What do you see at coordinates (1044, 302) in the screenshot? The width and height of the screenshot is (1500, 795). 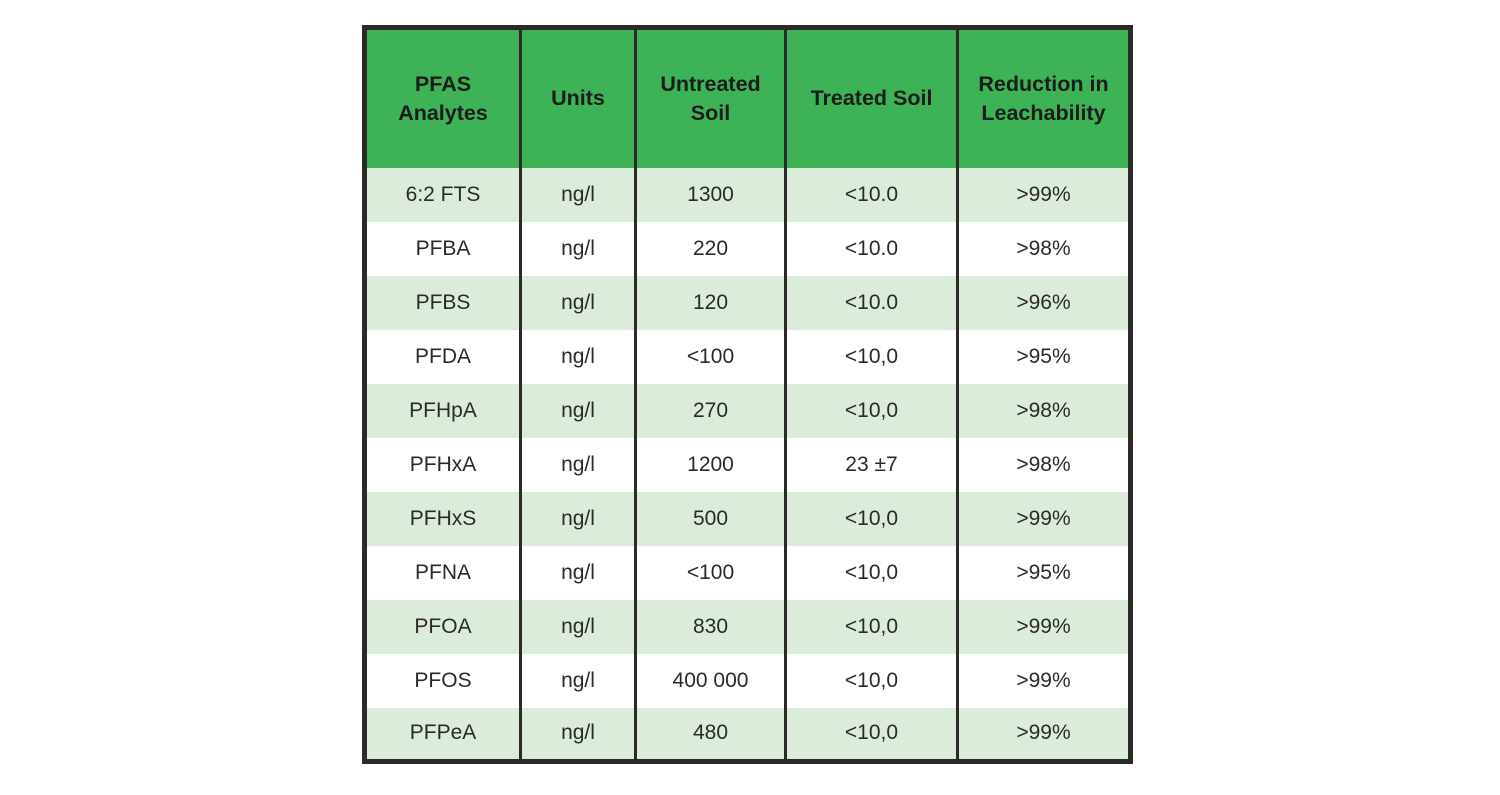 I see `cell-reduction: >96%` at bounding box center [1044, 302].